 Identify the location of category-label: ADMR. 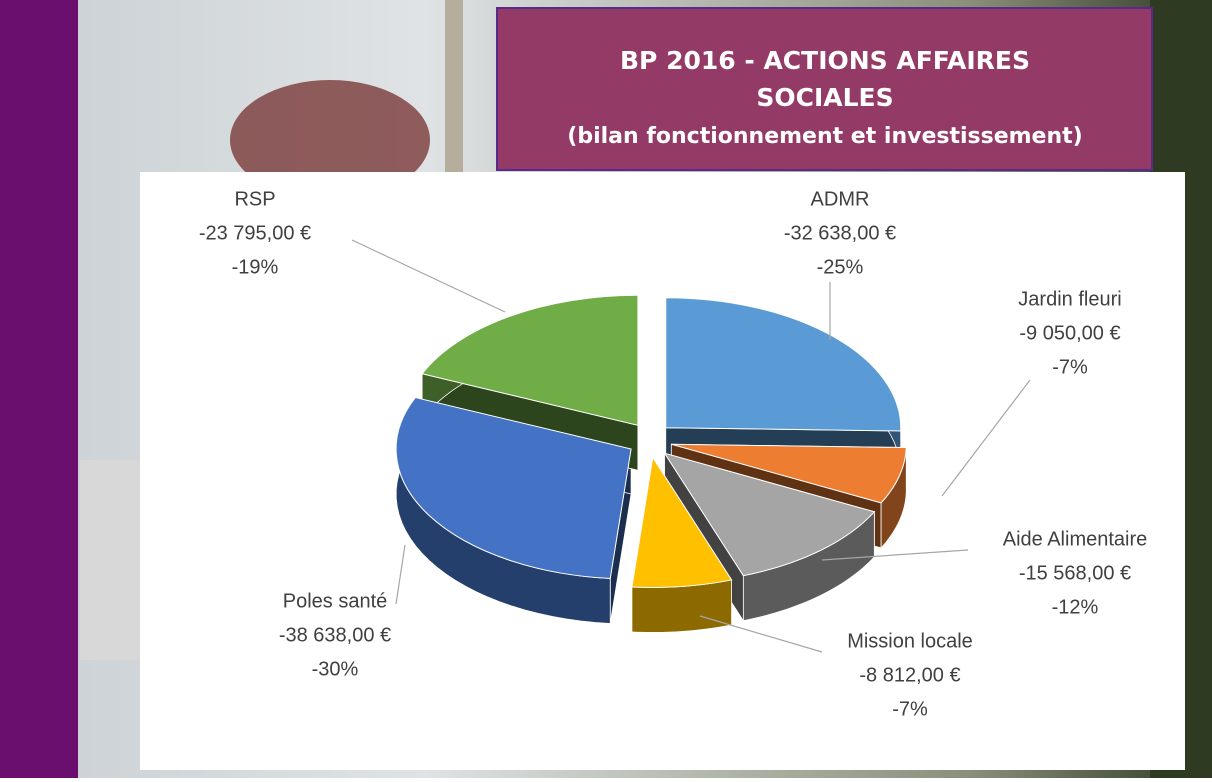
(840, 199).